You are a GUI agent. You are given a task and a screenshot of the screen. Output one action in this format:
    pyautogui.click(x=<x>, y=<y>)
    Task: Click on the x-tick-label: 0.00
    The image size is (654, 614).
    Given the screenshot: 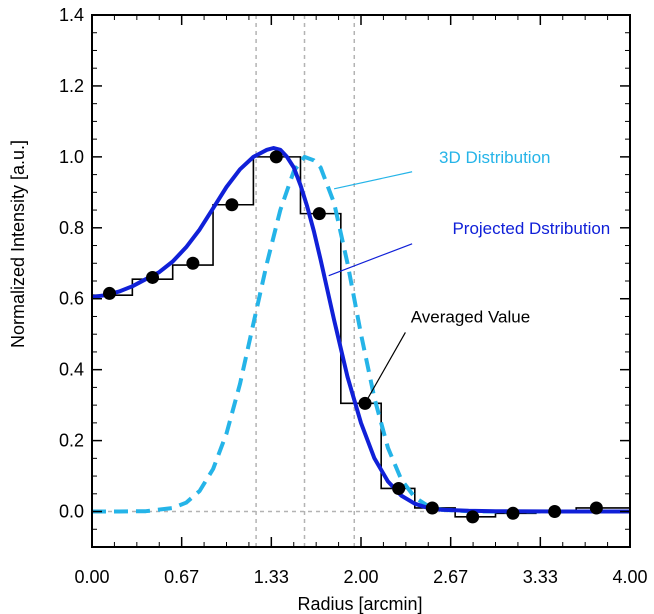 What is the action you would take?
    pyautogui.click(x=91, y=577)
    